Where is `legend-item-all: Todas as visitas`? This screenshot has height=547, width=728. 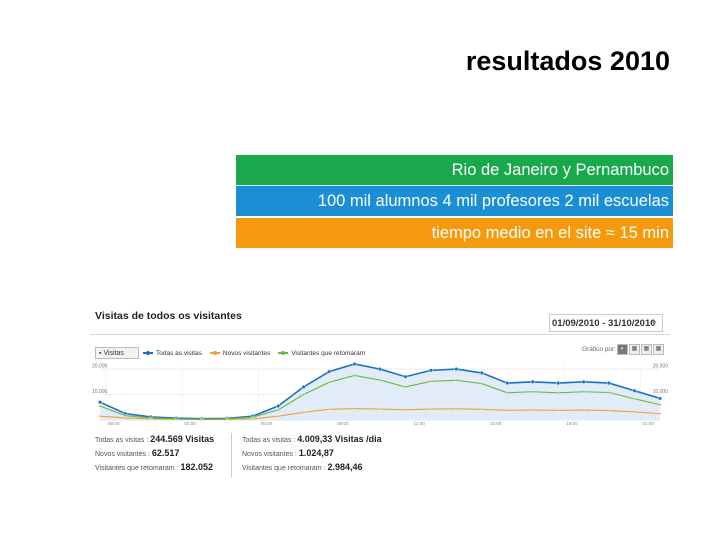
legend-item-all: Todas as visitas is located at coordinates (172, 353).